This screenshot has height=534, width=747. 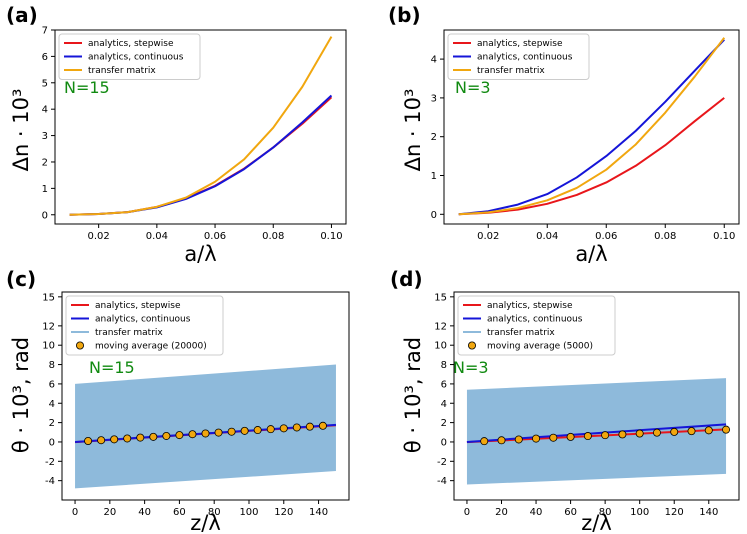 I want to click on legend-entry: moving average (5000), so click(x=540, y=347).